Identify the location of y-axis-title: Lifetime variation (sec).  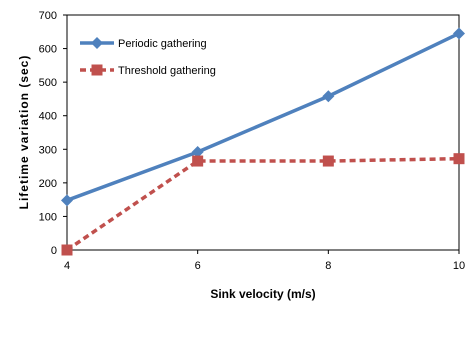
(24, 132).